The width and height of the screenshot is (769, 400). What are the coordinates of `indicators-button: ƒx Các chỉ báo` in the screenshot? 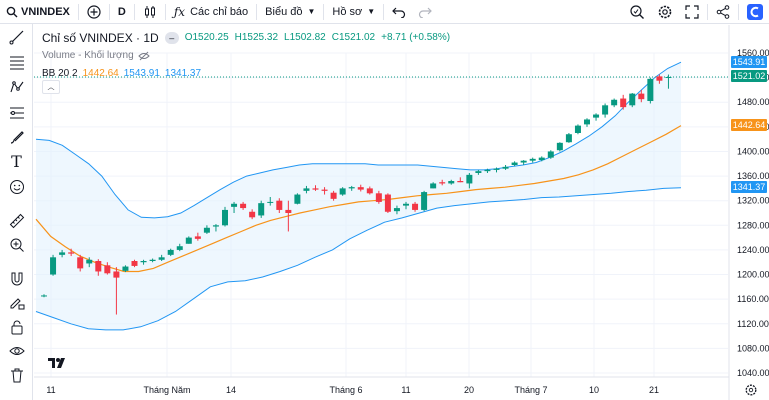 It's located at (211, 12).